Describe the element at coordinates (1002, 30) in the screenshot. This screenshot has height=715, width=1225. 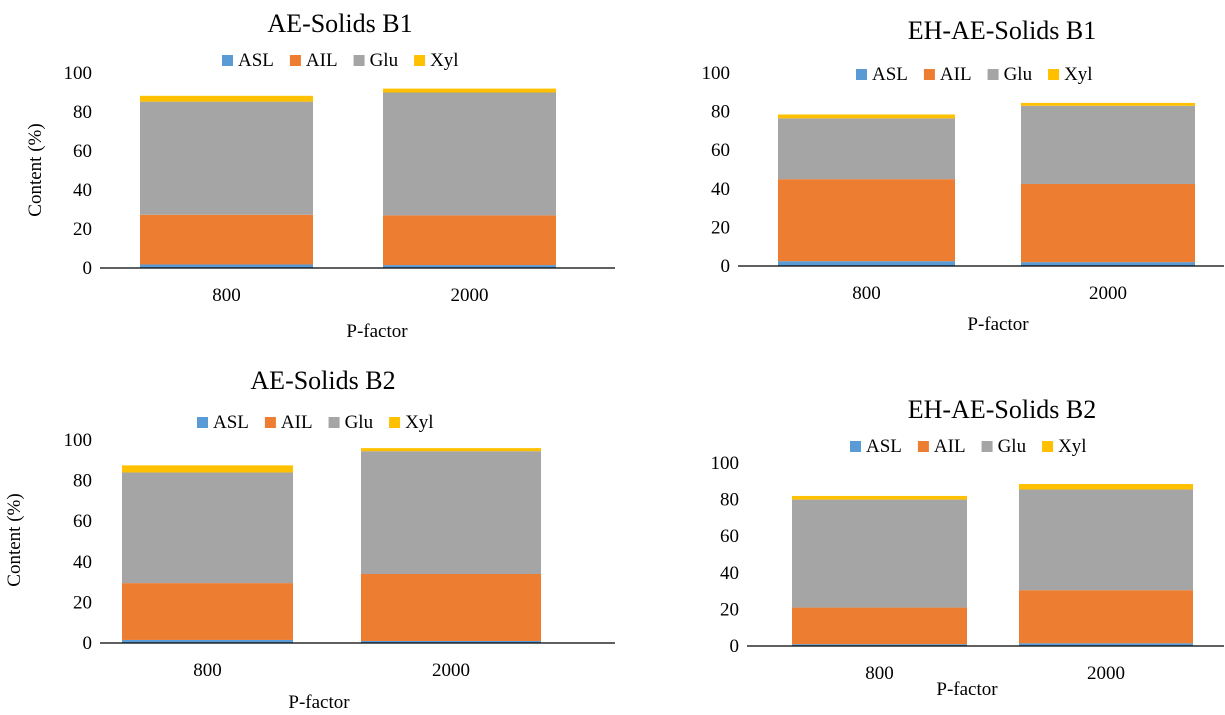
I see `chart-title: EH-AE-Solids B1` at that location.